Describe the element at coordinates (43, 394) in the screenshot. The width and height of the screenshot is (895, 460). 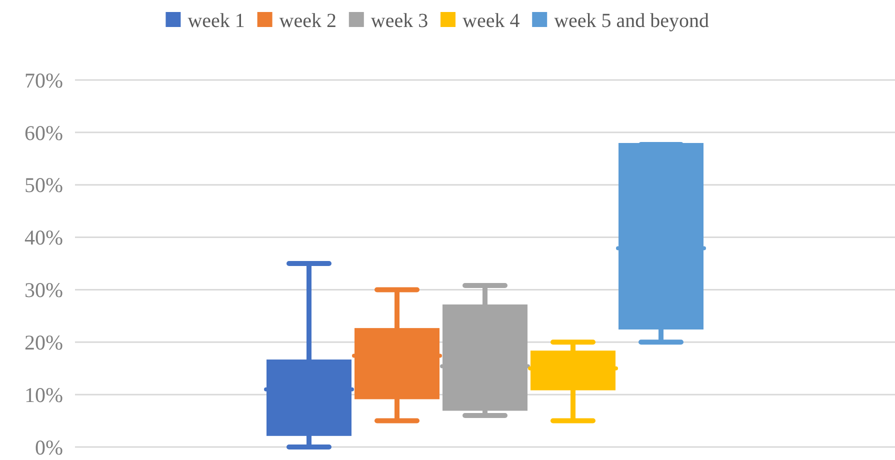
I see `y-tick-label: 10%` at that location.